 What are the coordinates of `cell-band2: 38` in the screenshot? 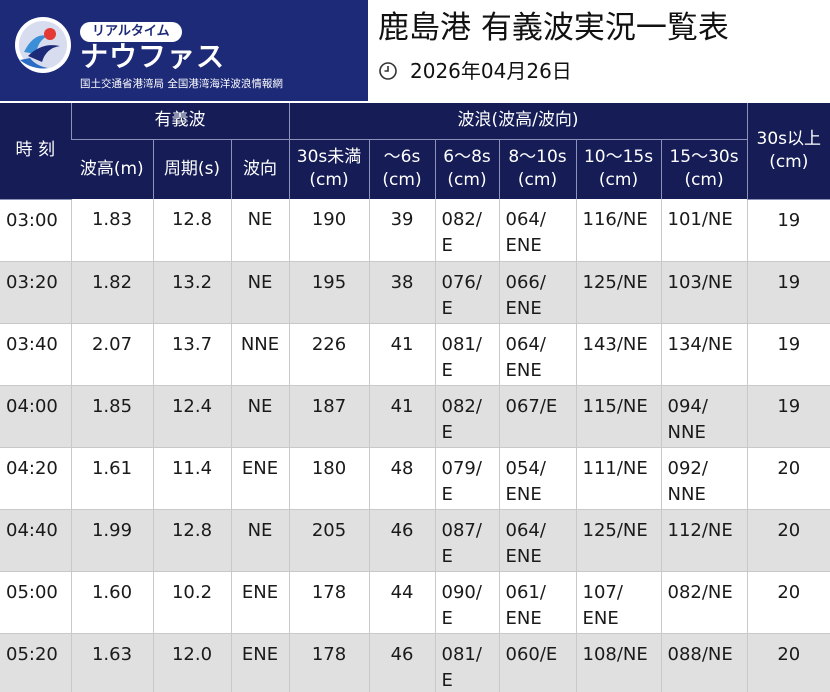 It's located at (402, 292).